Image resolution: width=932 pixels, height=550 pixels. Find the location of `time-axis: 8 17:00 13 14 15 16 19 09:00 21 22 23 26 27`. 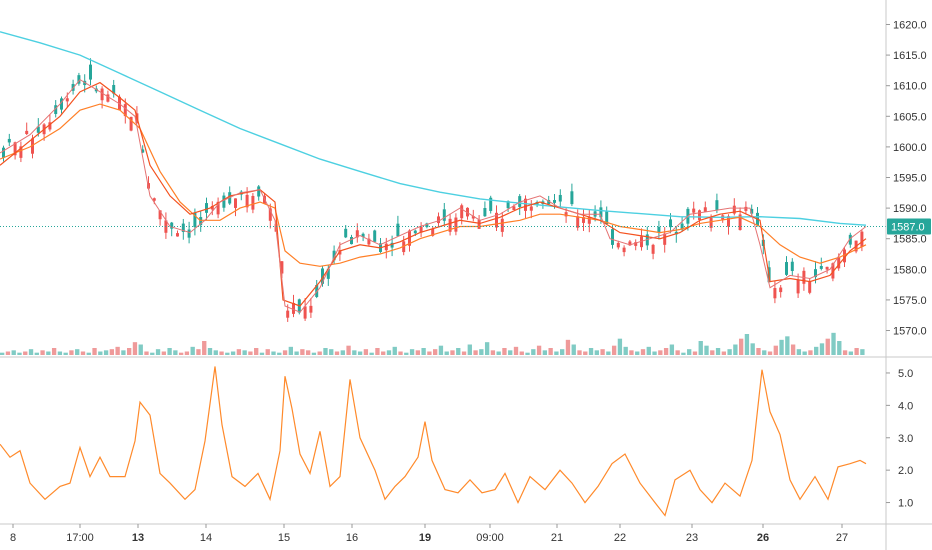

time-axis: 8 17:00 13 14 15 16 19 09:00 21 22 23 26 27 is located at coordinates (429, 534).